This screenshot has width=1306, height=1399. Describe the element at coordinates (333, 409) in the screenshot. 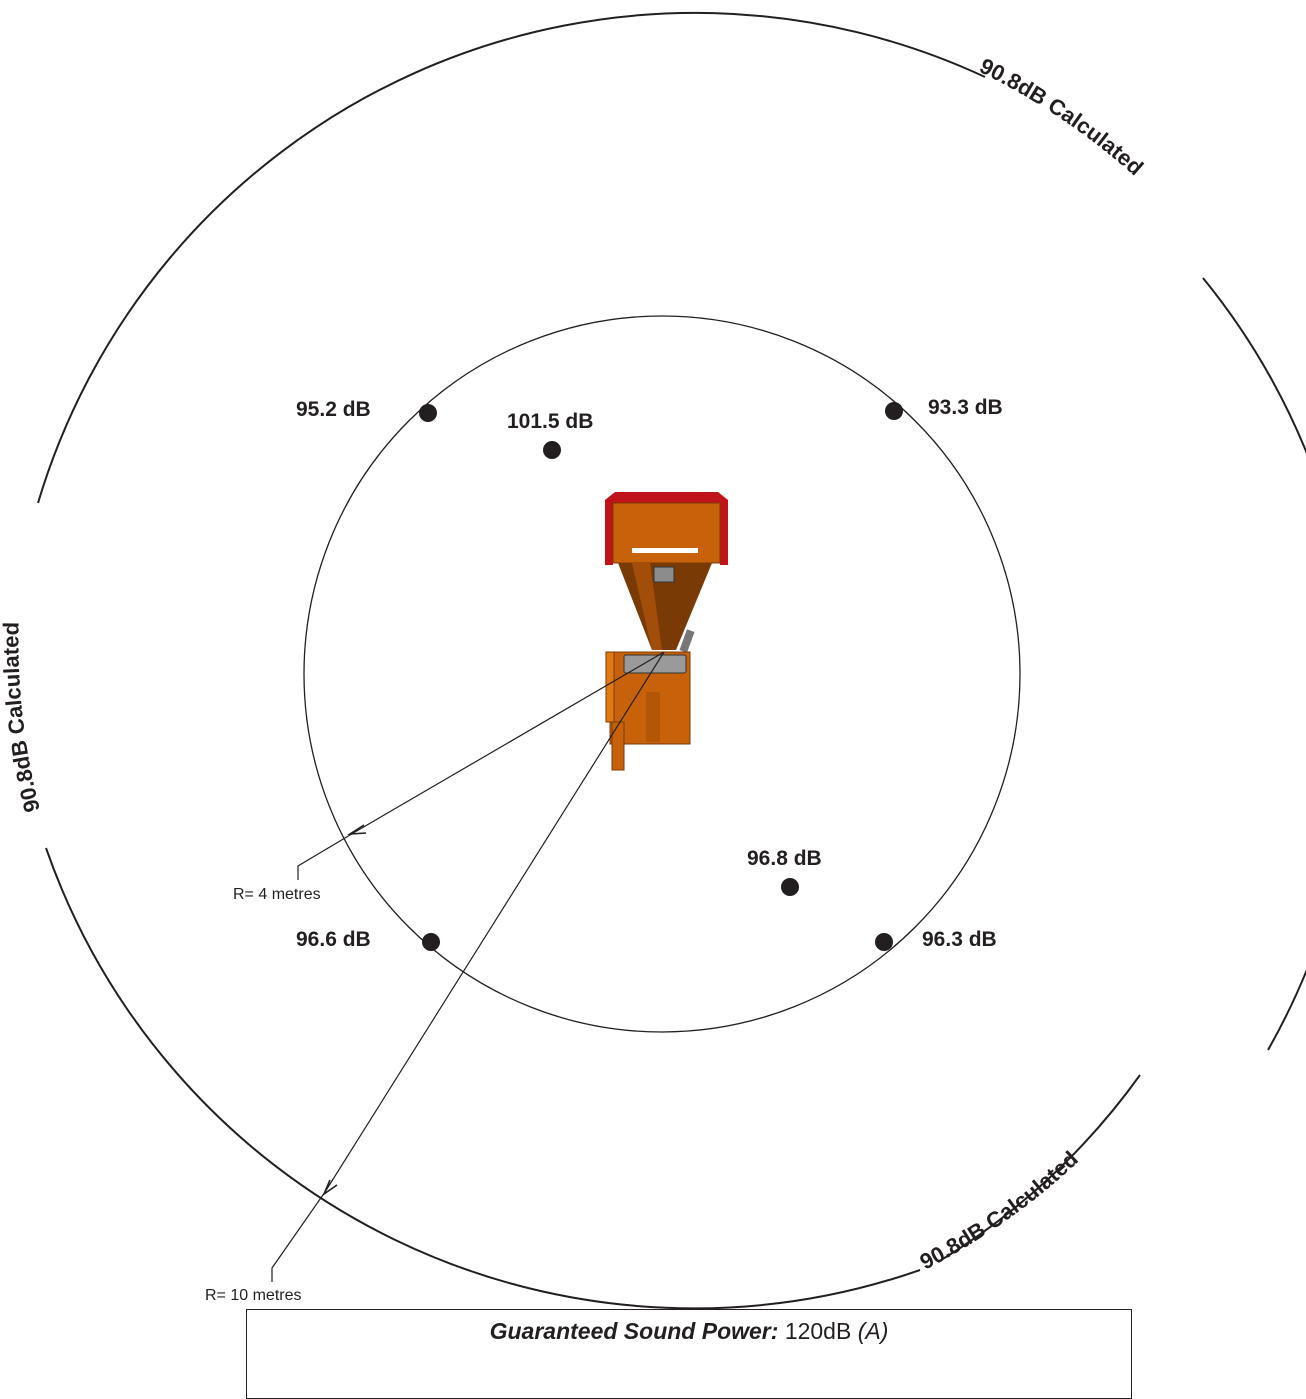

I see `measurement-label: 95.2 dB` at that location.